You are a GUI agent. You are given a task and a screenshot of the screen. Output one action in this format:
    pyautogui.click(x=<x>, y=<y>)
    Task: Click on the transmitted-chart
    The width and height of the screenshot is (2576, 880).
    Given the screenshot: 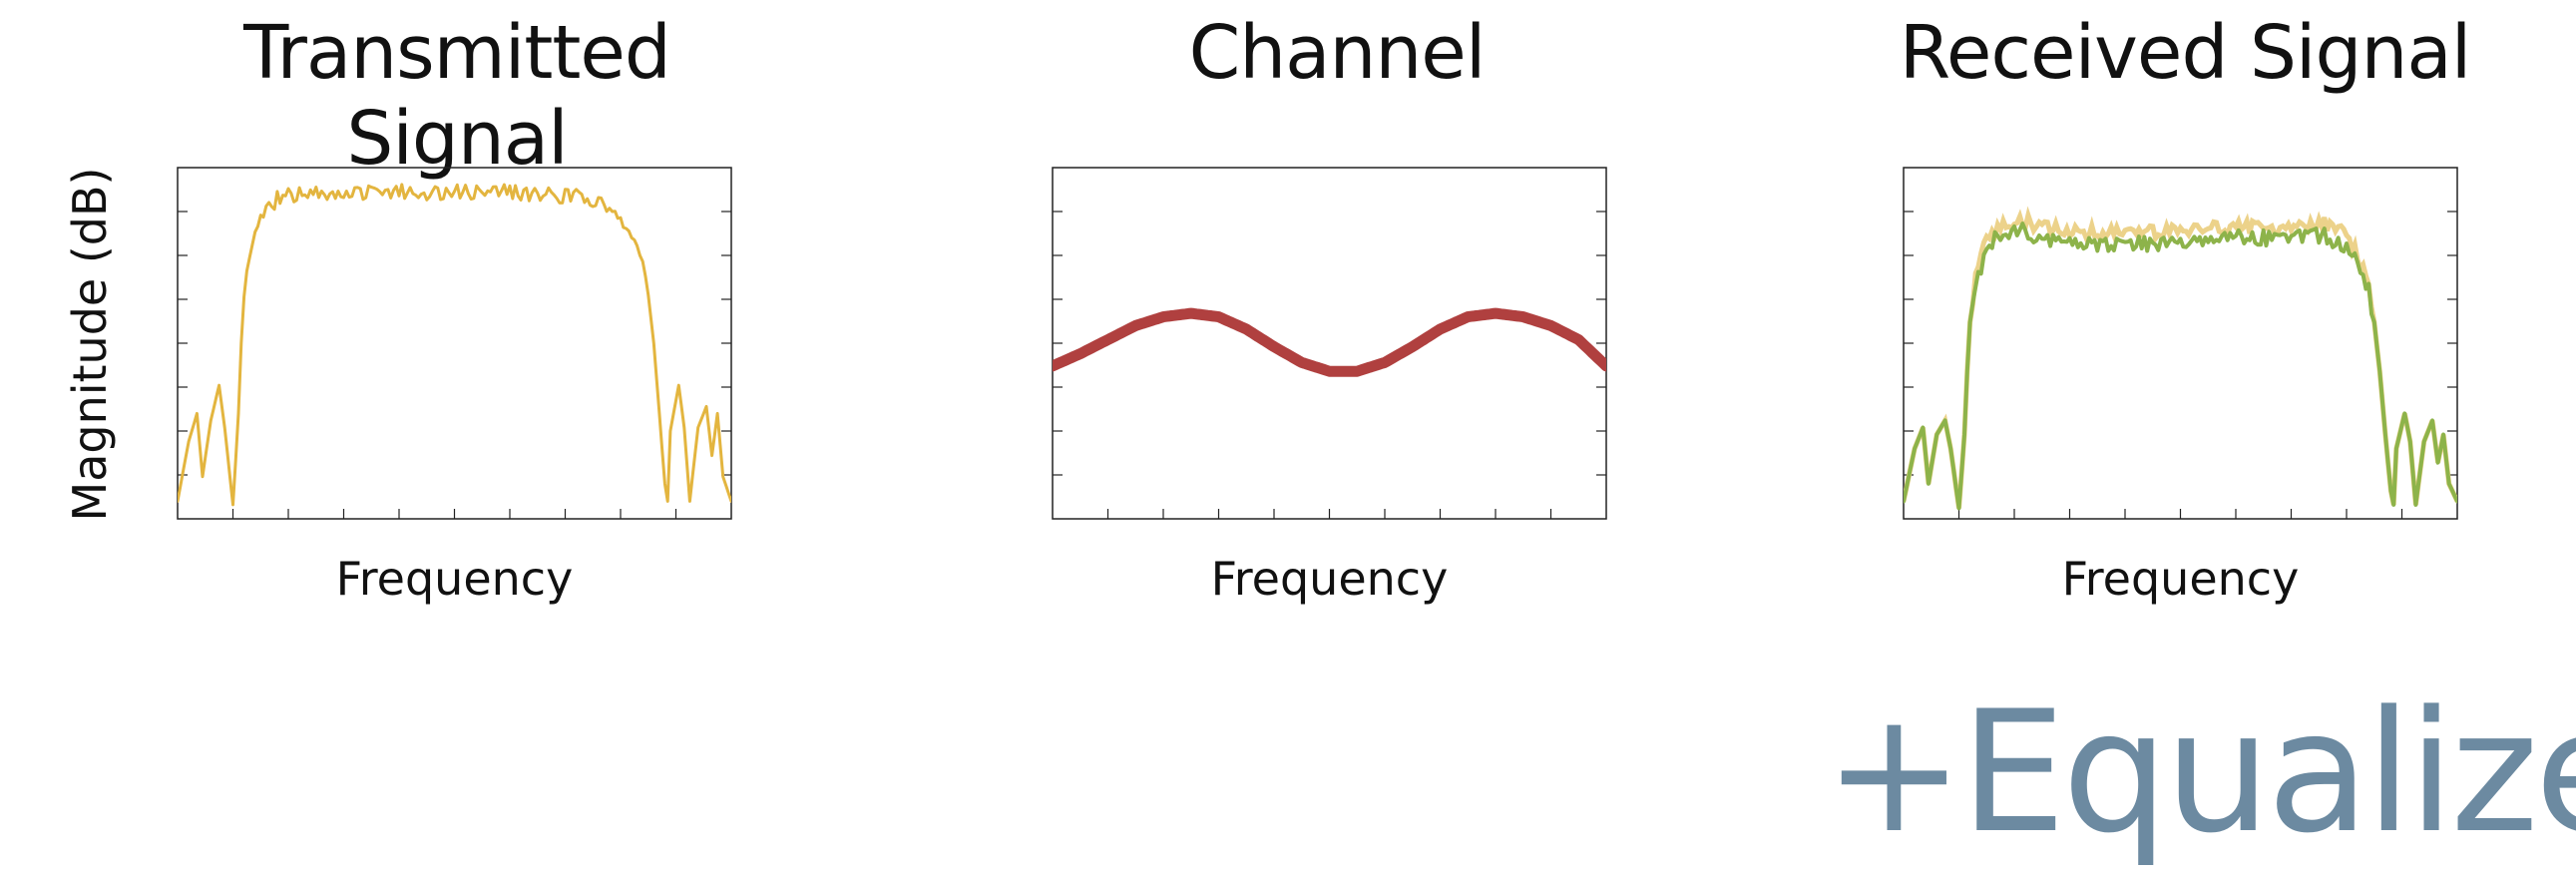 What is the action you would take?
    pyautogui.click(x=454, y=343)
    